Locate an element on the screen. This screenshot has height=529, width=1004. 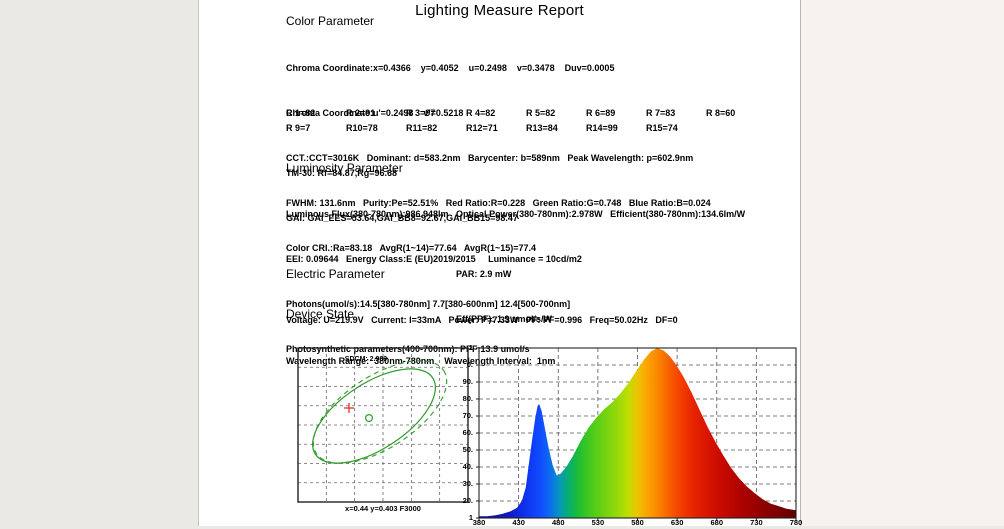
spd-border is located at coordinates (637, 433).